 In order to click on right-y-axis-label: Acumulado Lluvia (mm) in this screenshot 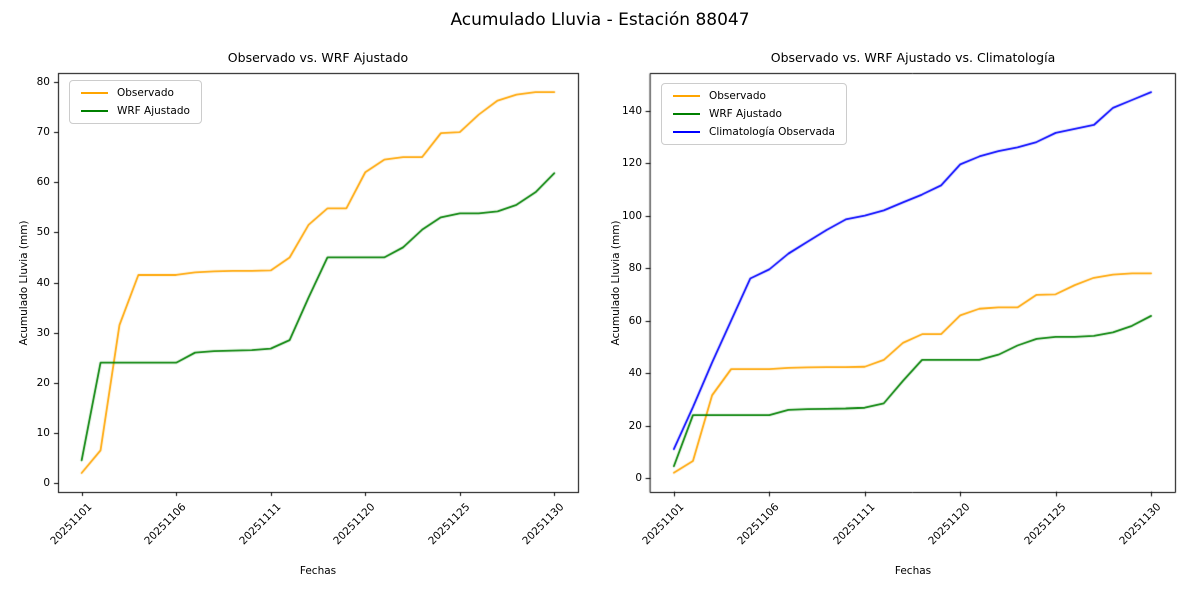, I will do `click(616, 283)`.